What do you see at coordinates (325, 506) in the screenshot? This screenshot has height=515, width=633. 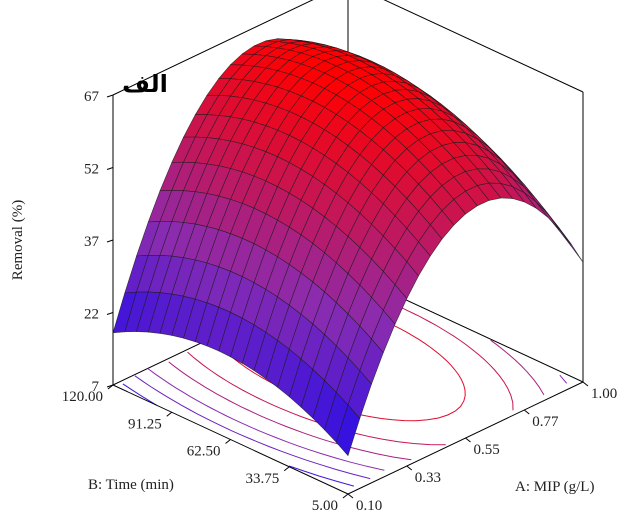 I see `y-tick-label: 5.00` at bounding box center [325, 506].